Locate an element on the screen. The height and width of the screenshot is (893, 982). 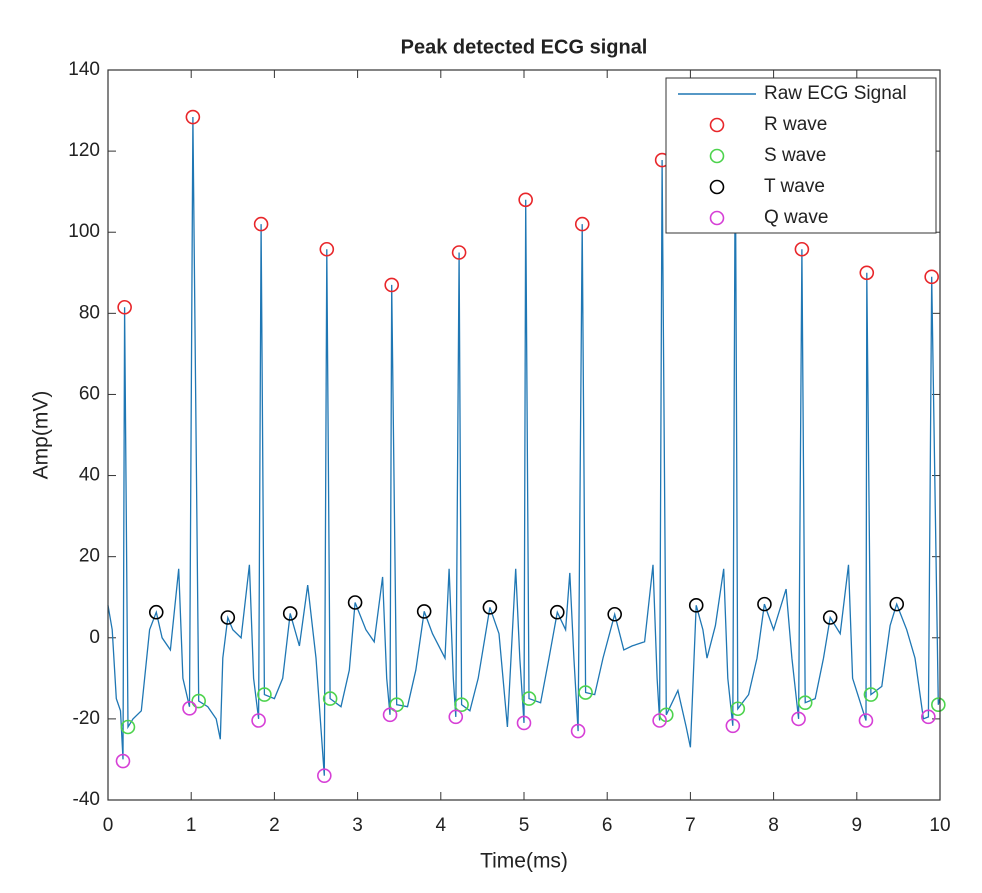
chart-title: Peak detected ECG signal is located at coordinates (524, 47).